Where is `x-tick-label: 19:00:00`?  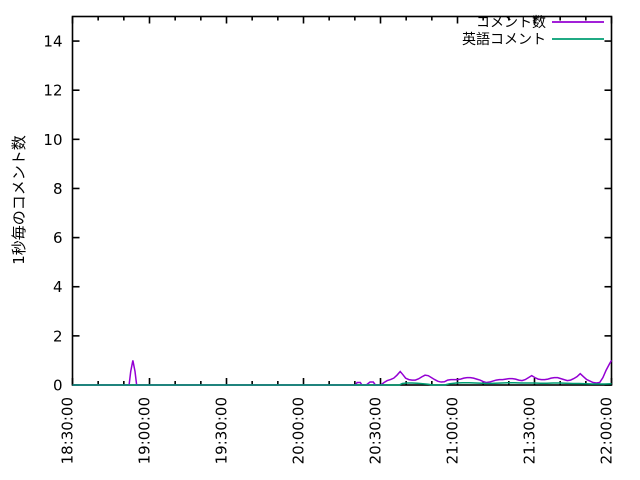 x-tick-label: 19:00:00 is located at coordinates (145, 430).